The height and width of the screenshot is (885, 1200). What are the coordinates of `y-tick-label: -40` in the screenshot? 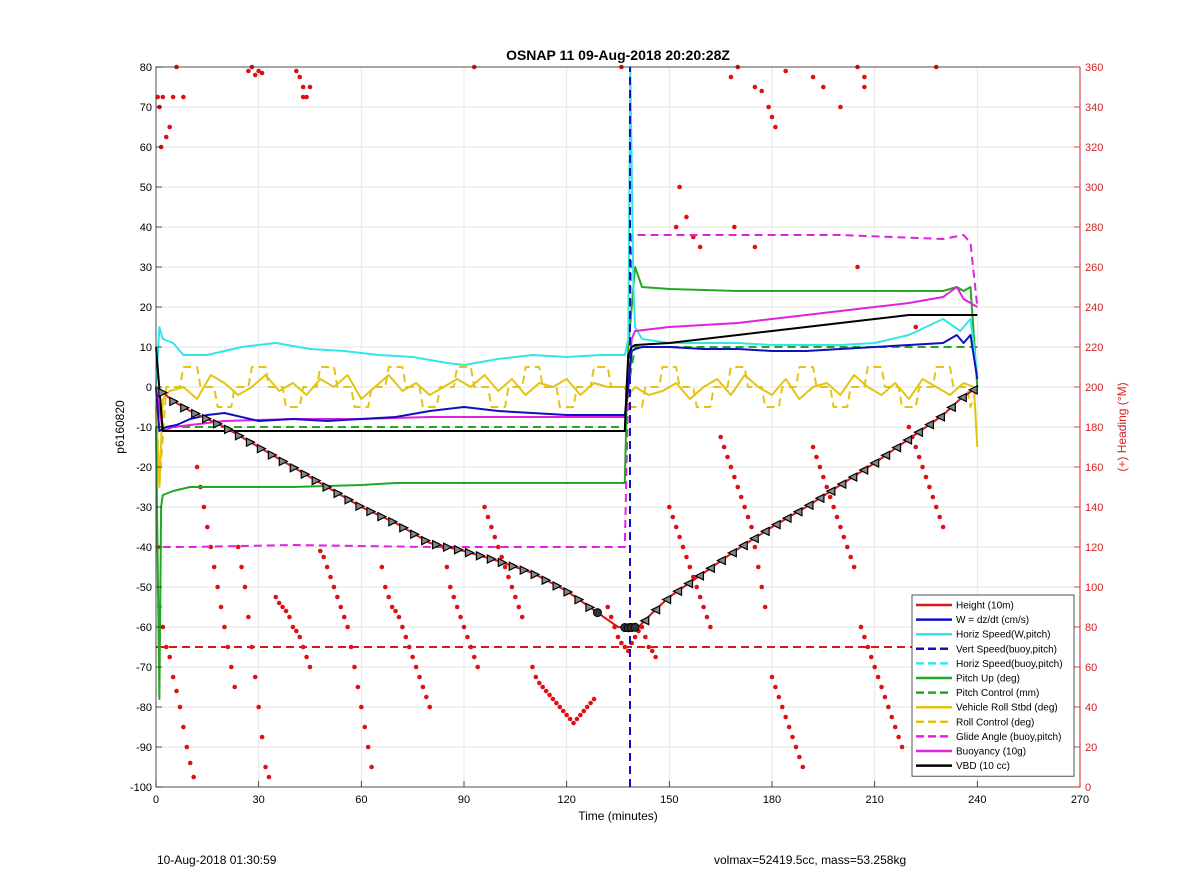 It's located at (144, 548).